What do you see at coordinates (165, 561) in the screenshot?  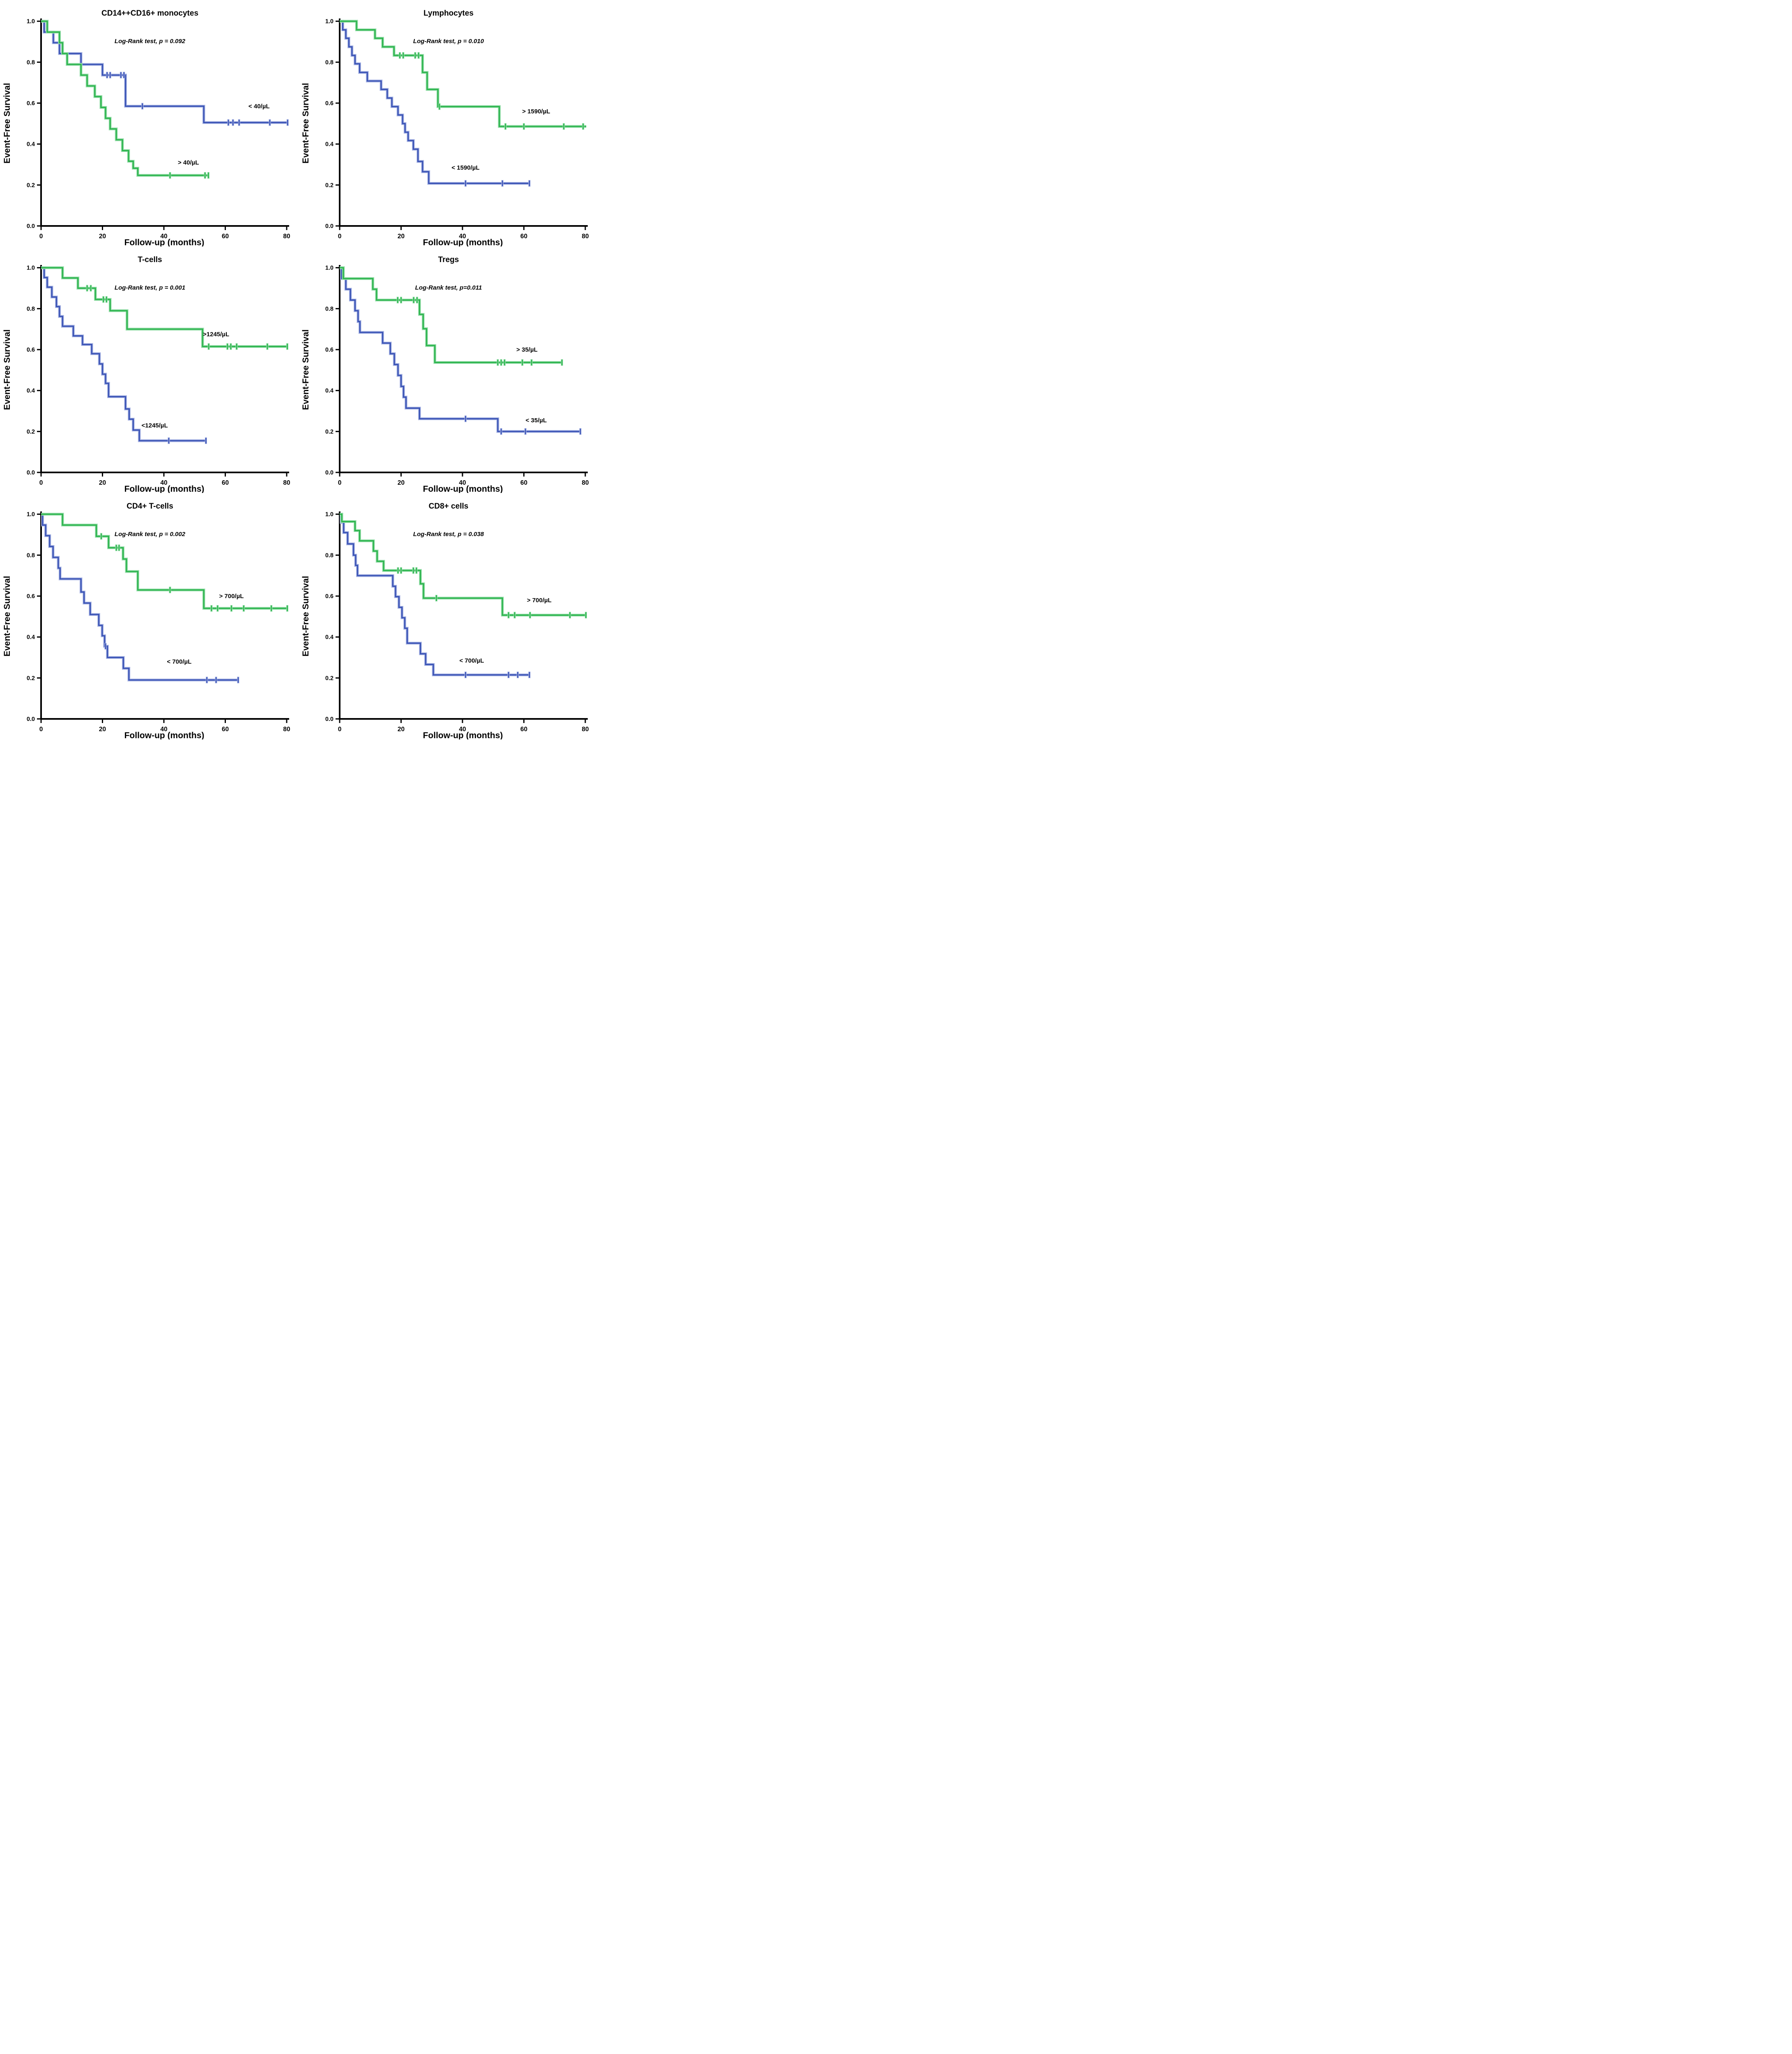 I see `km-curve-halo-green` at bounding box center [165, 561].